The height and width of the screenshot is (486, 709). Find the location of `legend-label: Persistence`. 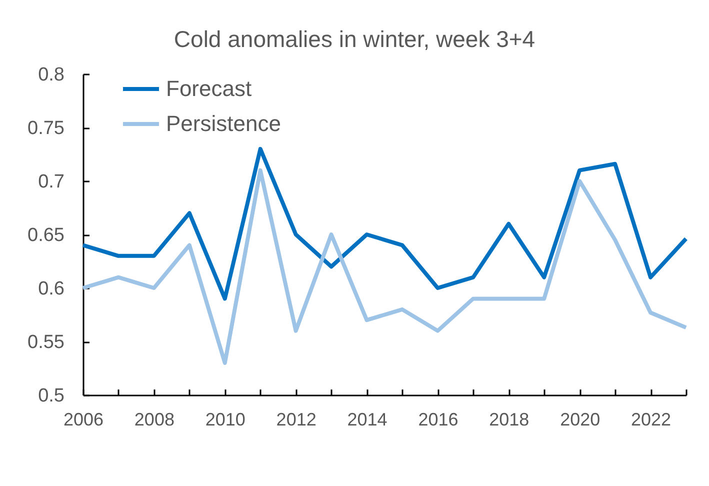

legend-label: Persistence is located at coordinates (223, 123).